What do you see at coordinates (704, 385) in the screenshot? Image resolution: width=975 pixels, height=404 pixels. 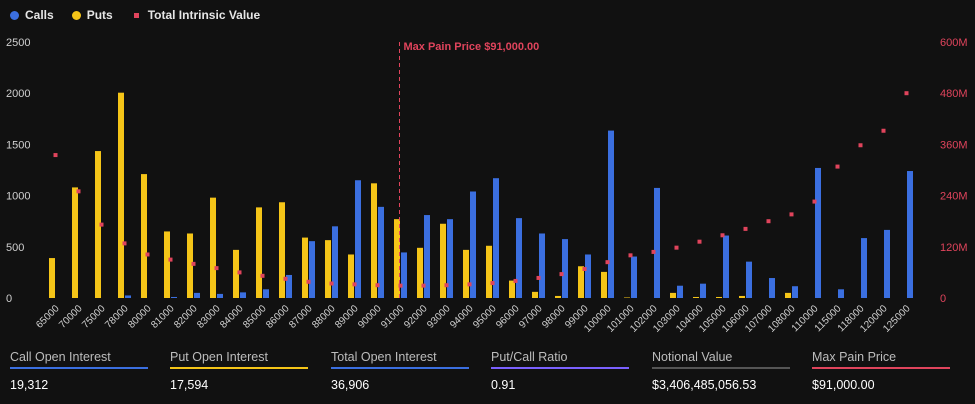 I see `stat-value: $3,406,485,056.53` at bounding box center [704, 385].